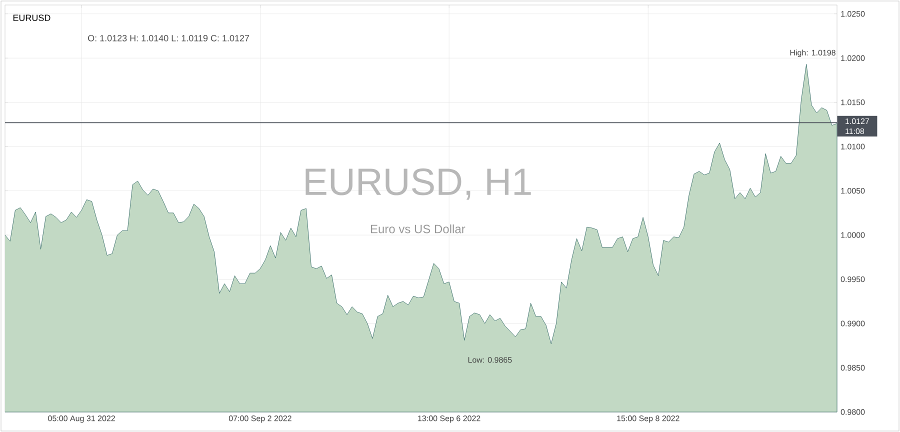  I want to click on y-tick-label: 1.0200, so click(853, 58).